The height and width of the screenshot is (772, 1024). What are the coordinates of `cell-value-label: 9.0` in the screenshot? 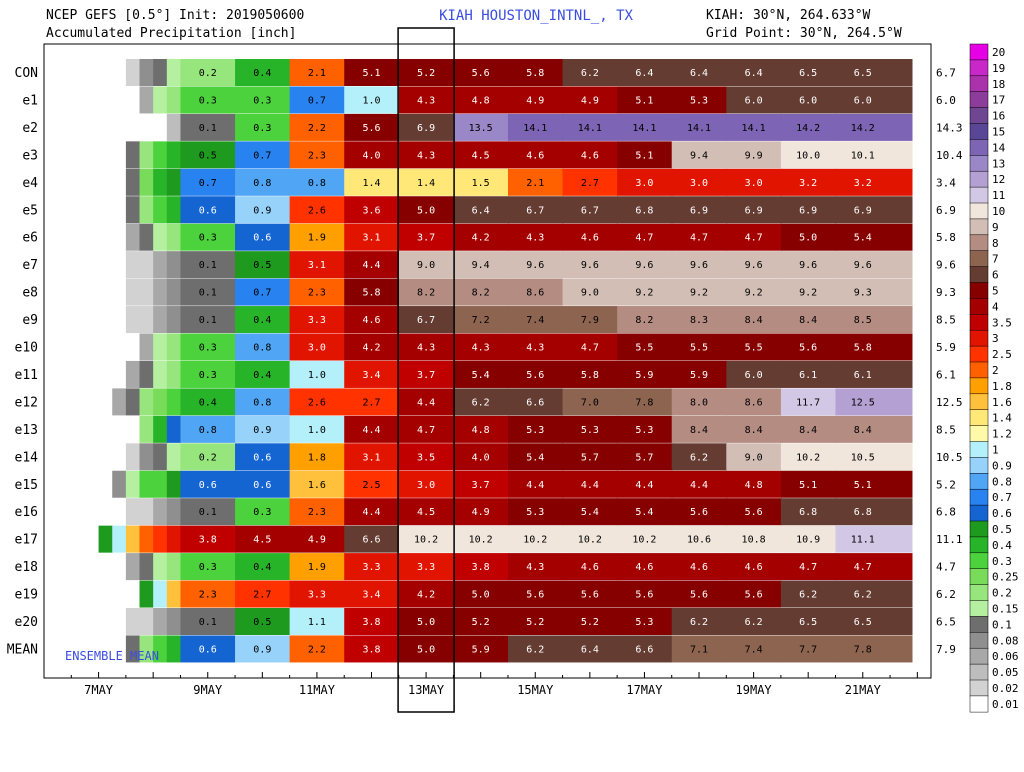 It's located at (754, 457).